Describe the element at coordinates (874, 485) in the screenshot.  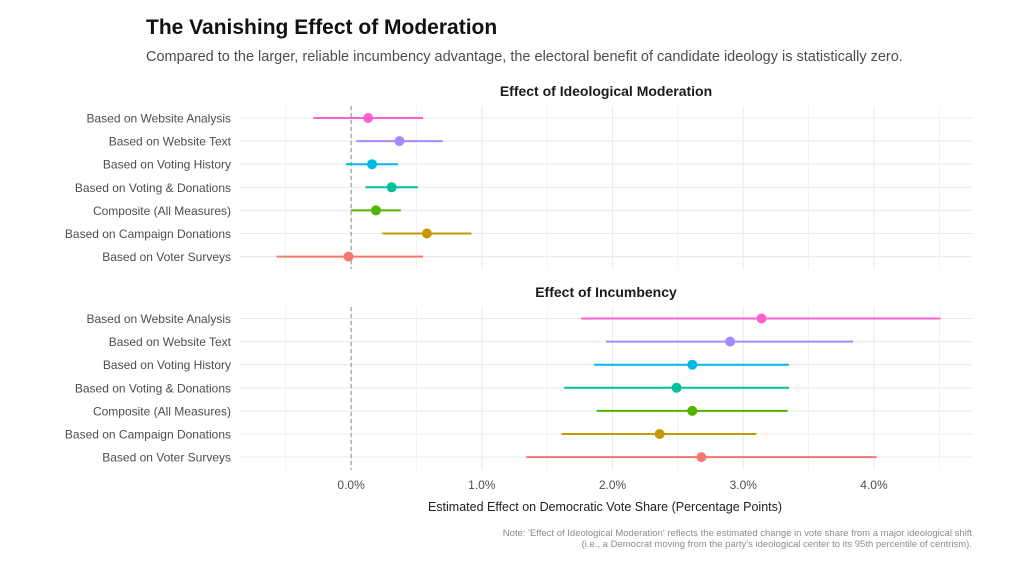
I see `x-tick-label: 4.0%` at that location.